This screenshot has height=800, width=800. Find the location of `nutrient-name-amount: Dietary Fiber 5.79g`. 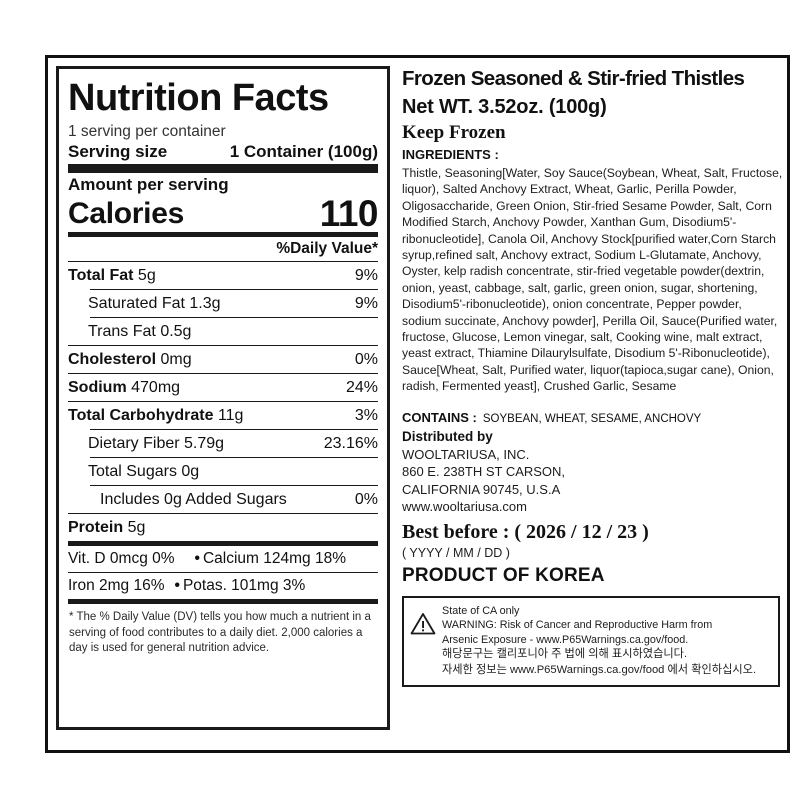

nutrient-name-amount: Dietary Fiber 5.79g is located at coordinates (156, 443).